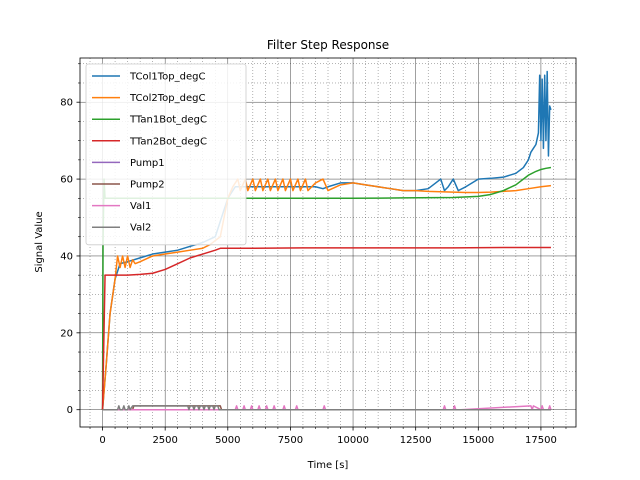 The width and height of the screenshot is (640, 480). I want to click on legend-entry-label: Pump2, so click(147, 185).